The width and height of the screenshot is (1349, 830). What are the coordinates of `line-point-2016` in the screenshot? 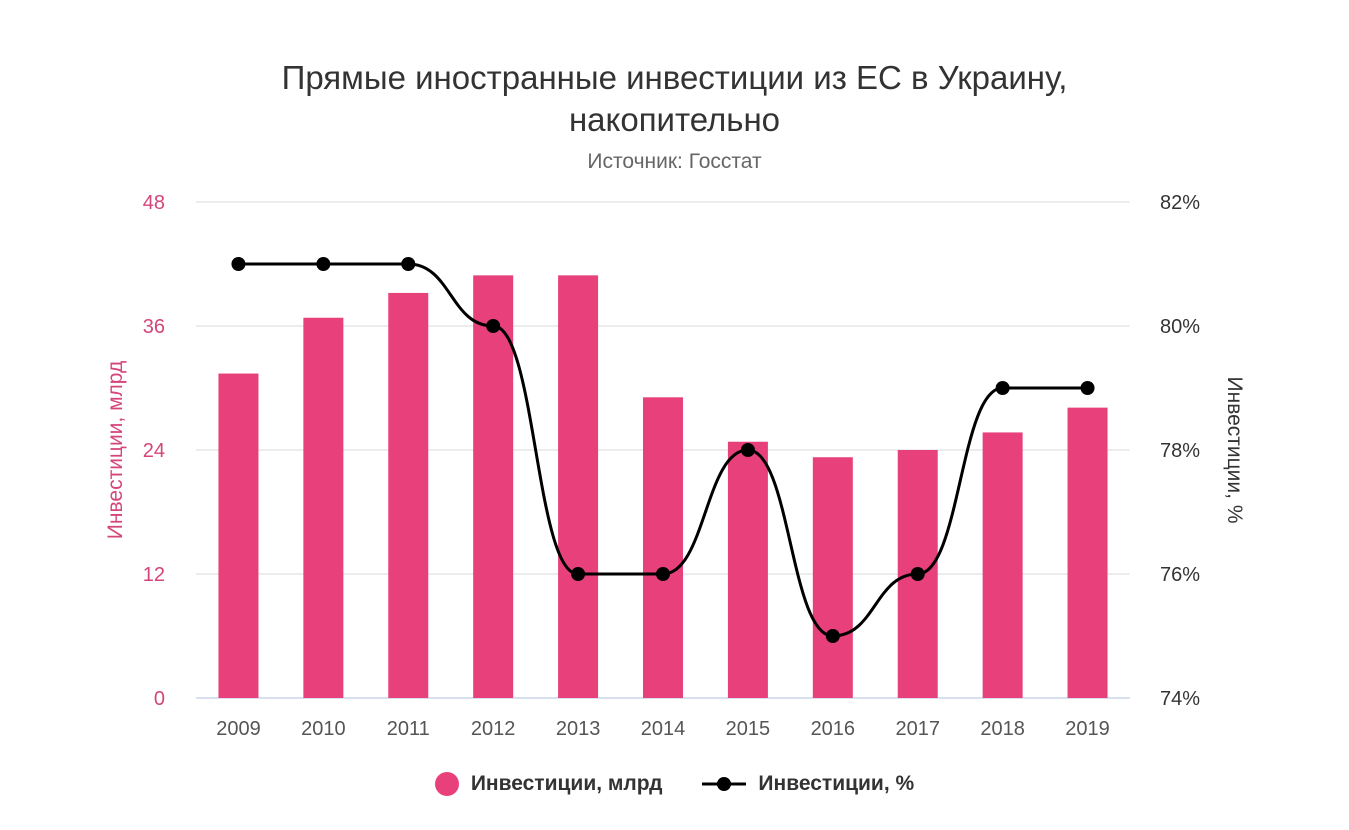 It's located at (832, 636).